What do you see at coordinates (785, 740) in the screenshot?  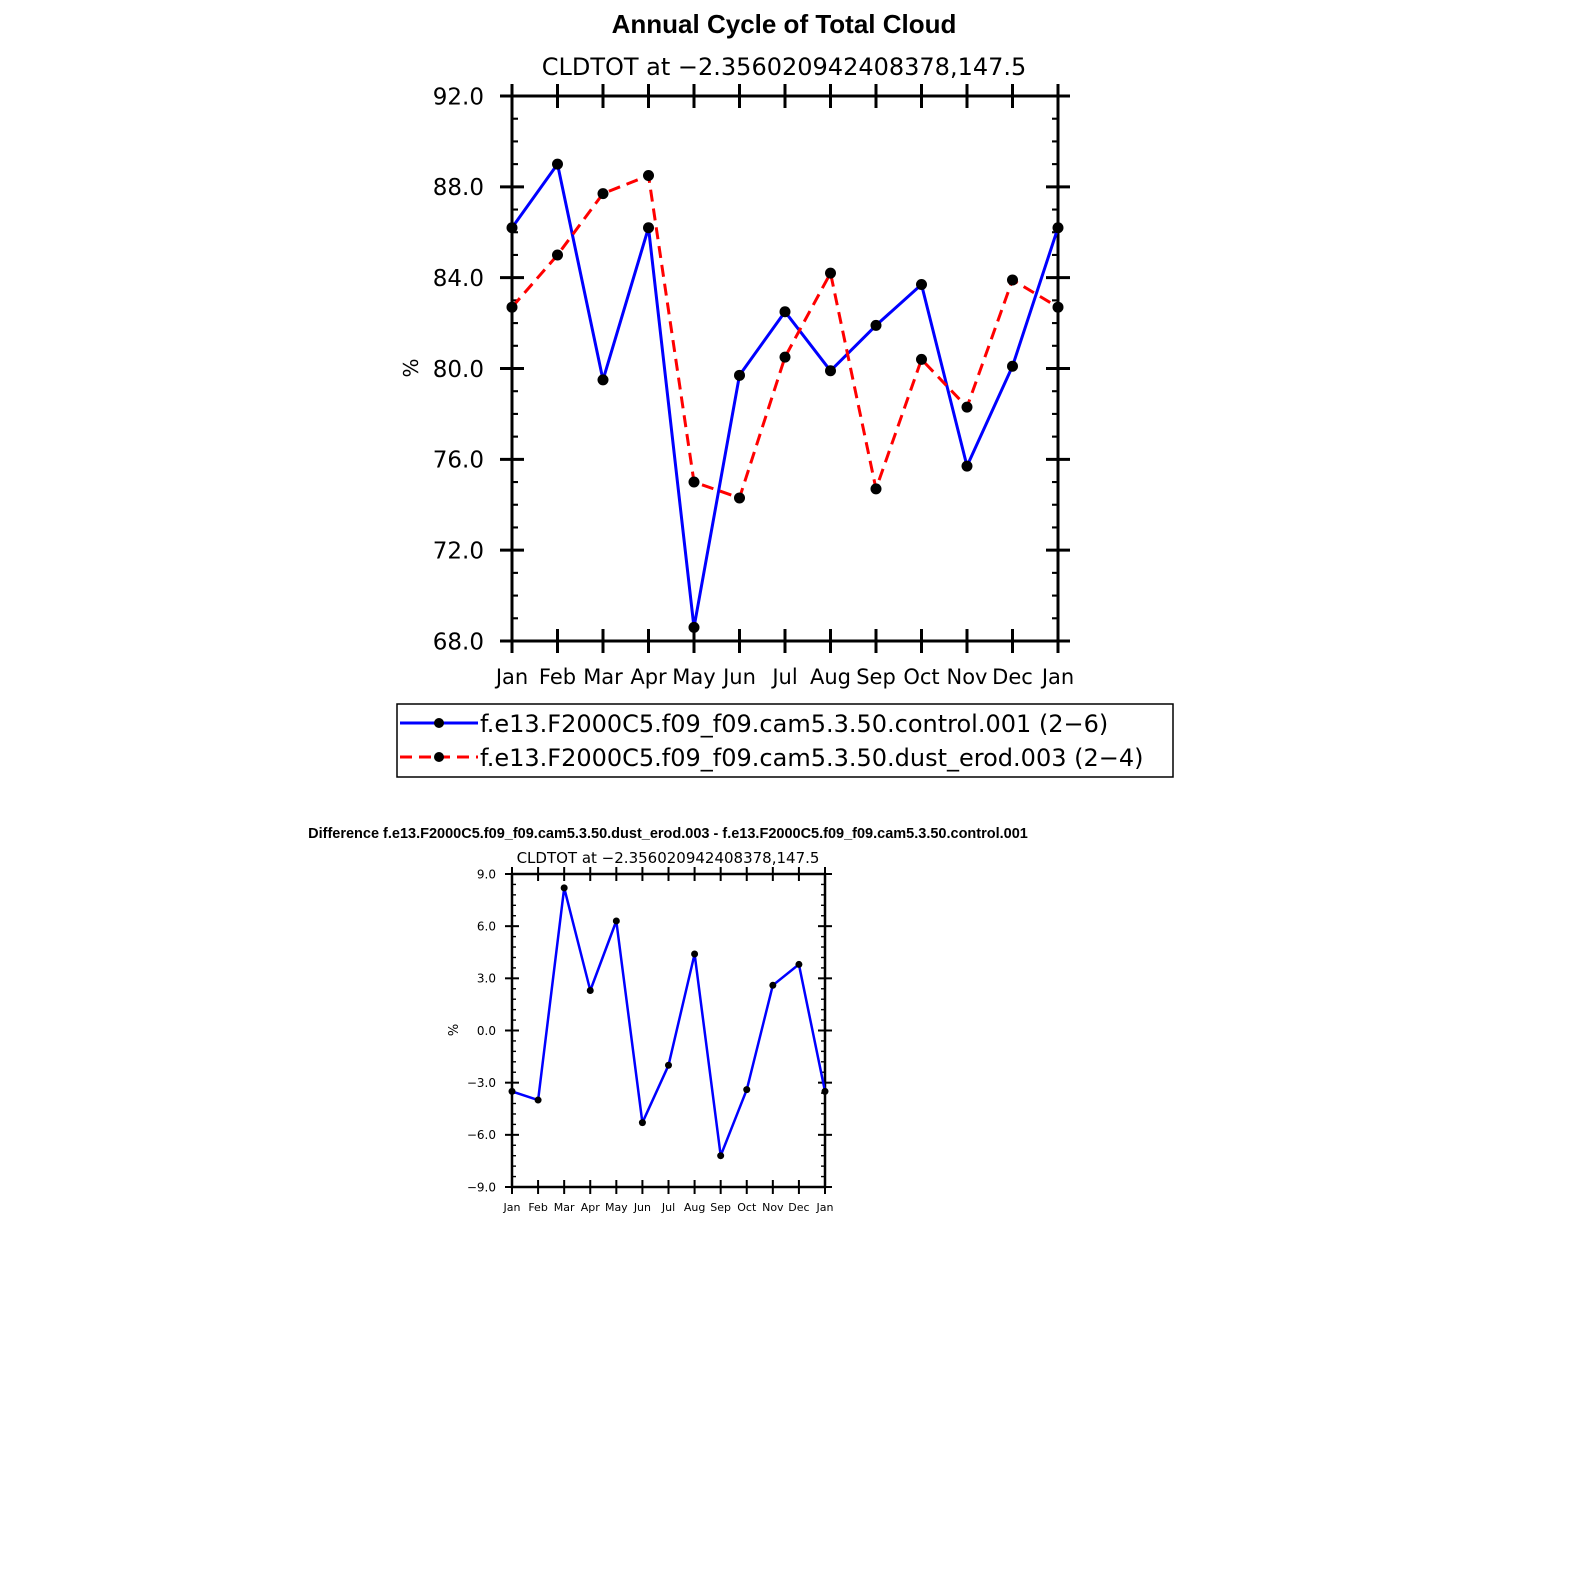 I see `legend-box` at bounding box center [785, 740].